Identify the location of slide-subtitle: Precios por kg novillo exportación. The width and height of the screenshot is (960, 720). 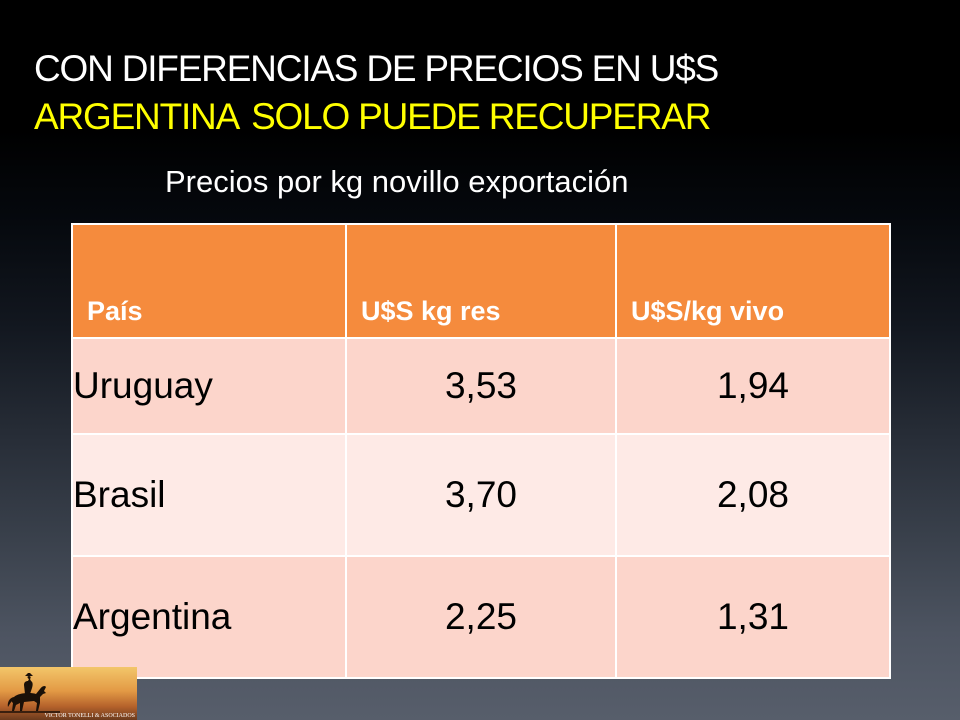
(397, 181).